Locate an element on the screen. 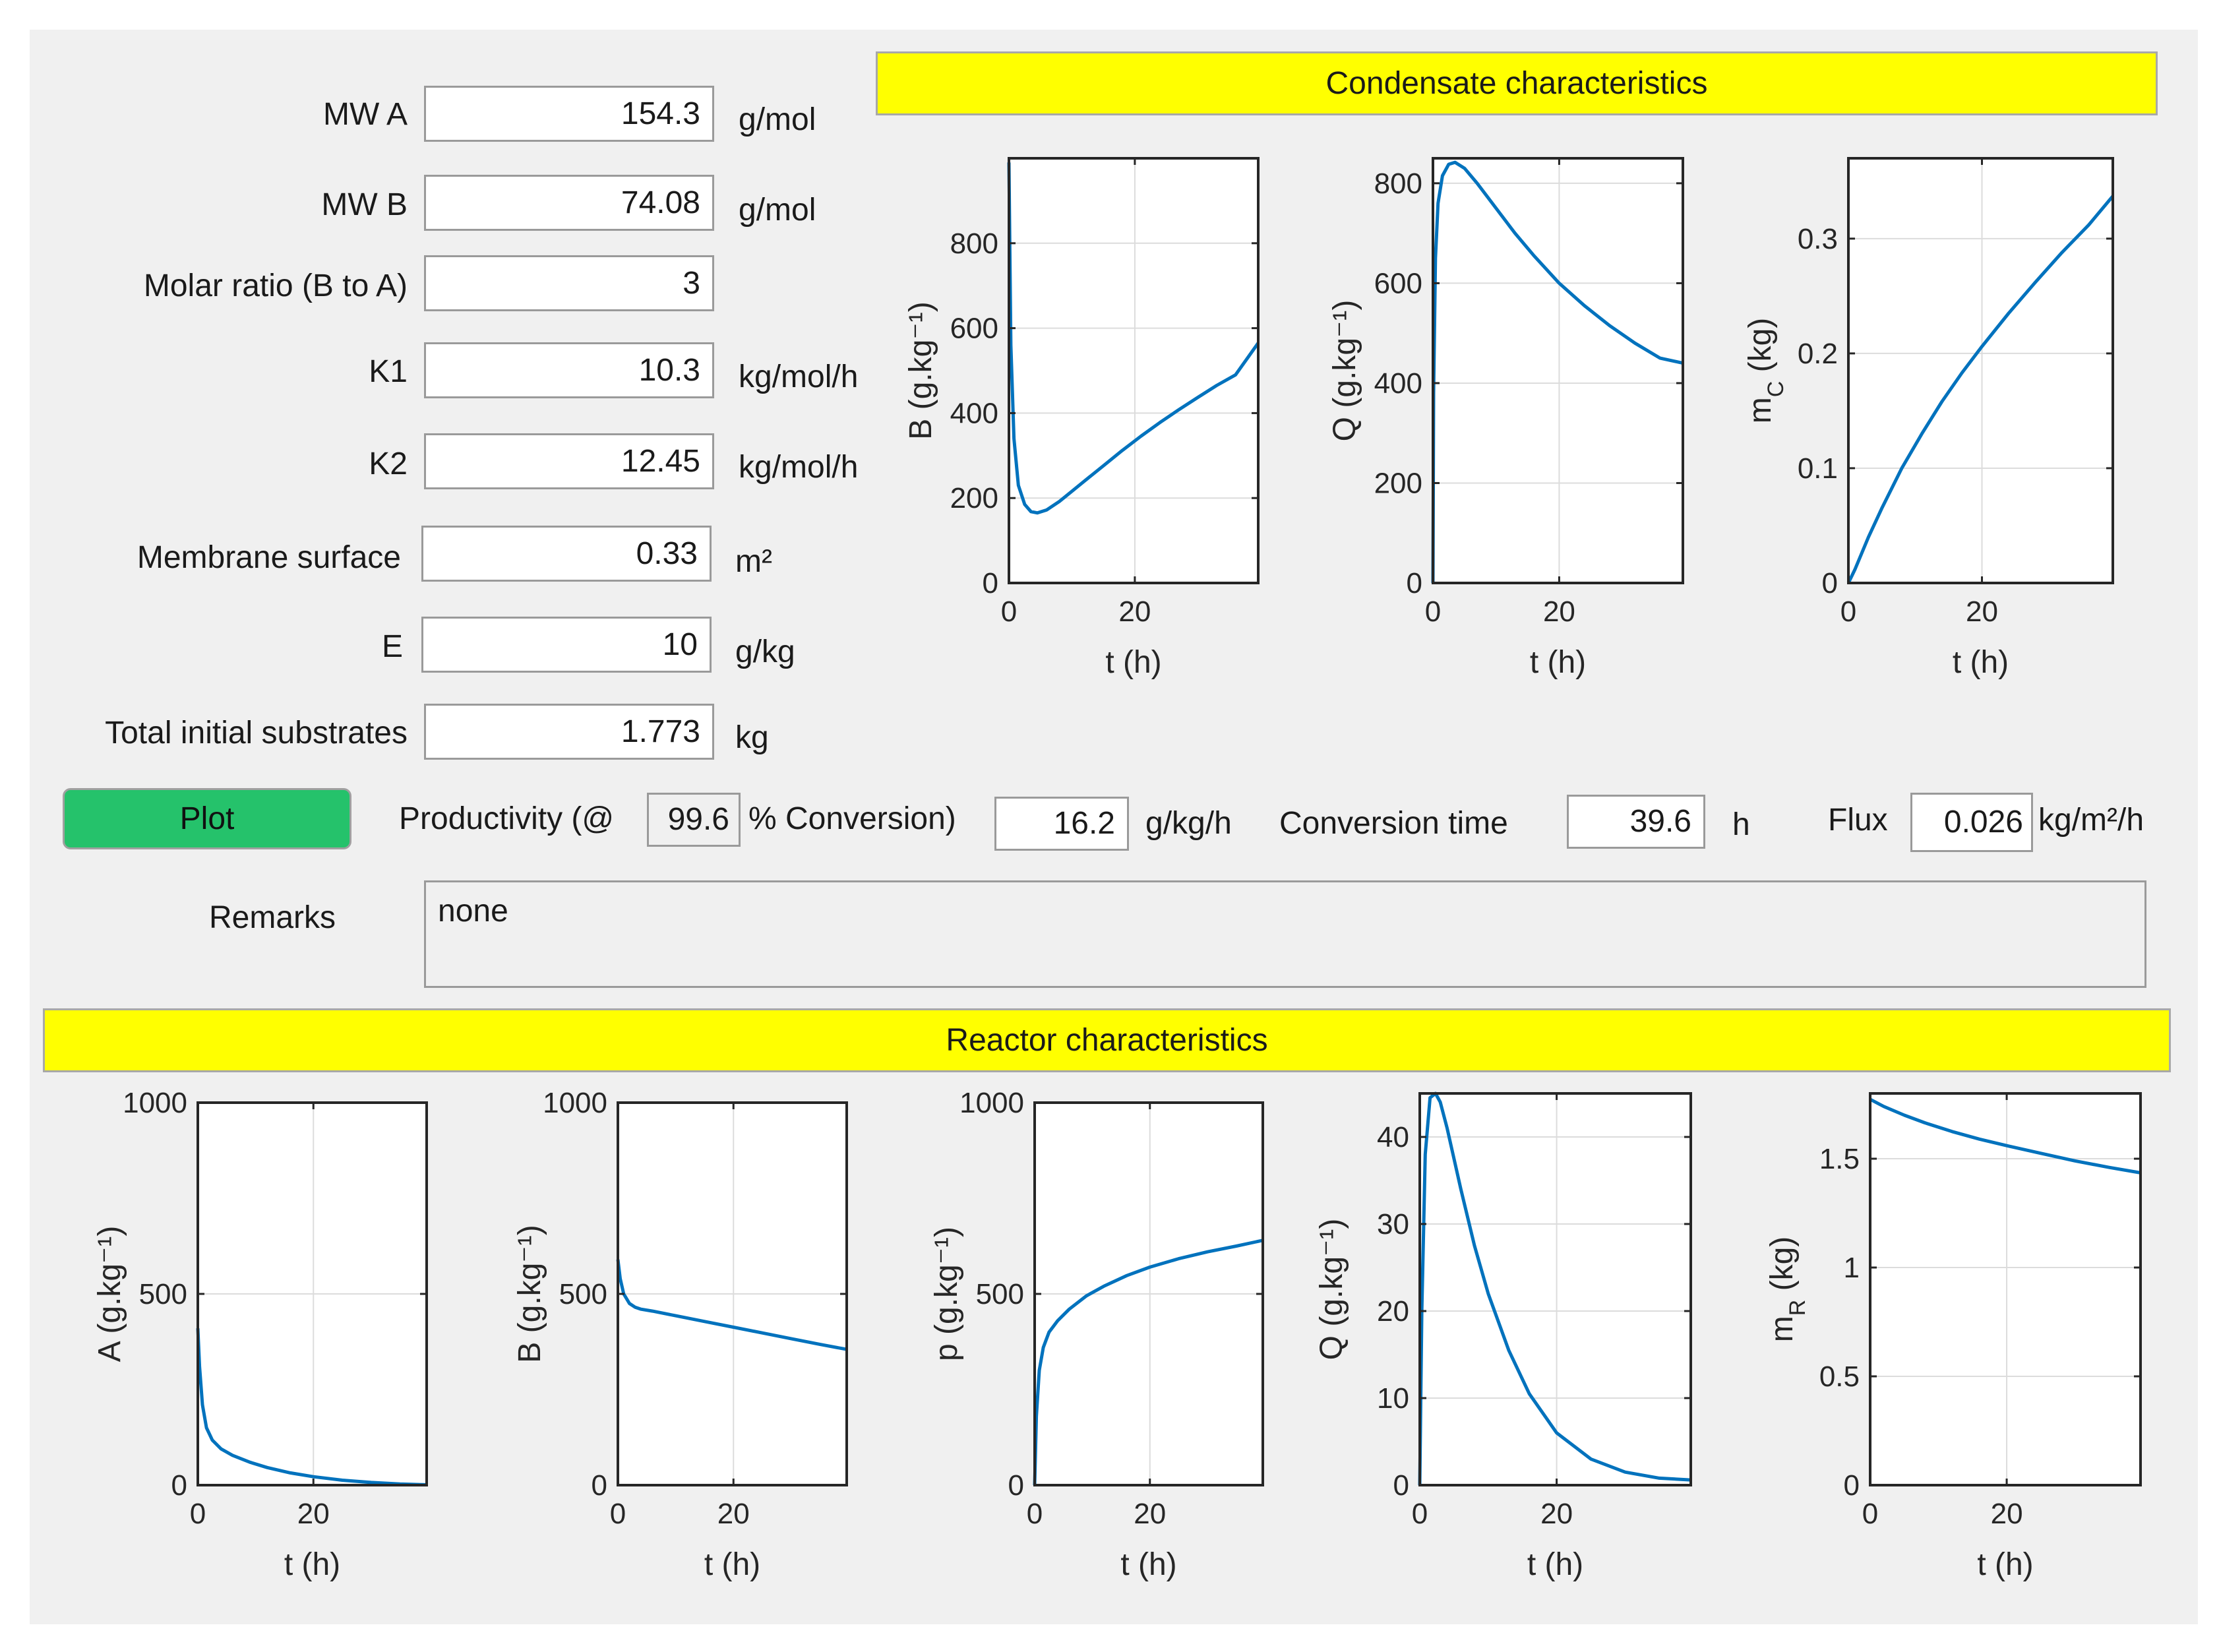 The image size is (2219, 1652). total-initial-substrates-label: Total initial substrates is located at coordinates (256, 733).